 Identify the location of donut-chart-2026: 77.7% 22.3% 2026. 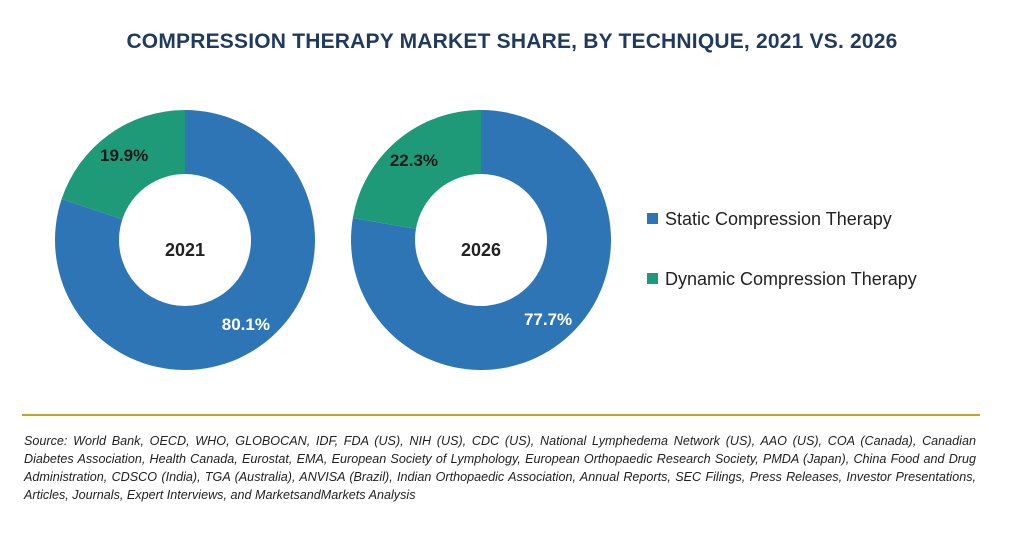
(480, 240).